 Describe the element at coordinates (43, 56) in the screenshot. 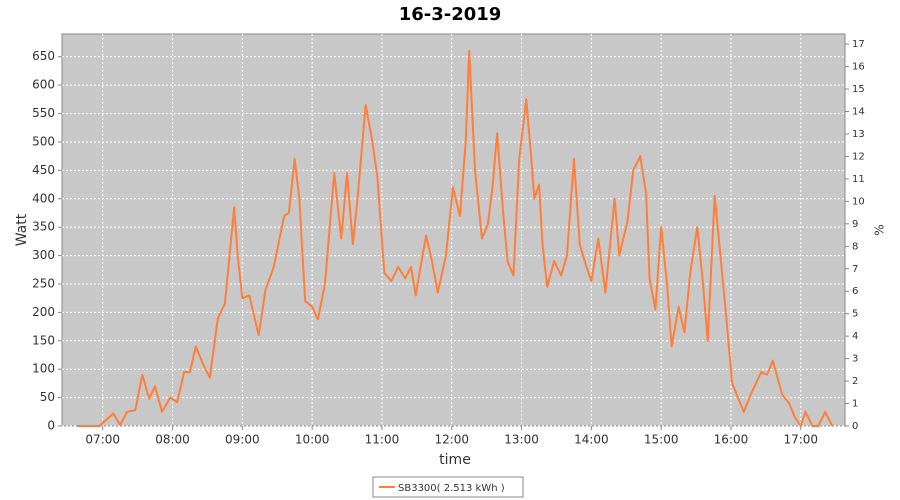

I see `y-tick-label: 650` at that location.